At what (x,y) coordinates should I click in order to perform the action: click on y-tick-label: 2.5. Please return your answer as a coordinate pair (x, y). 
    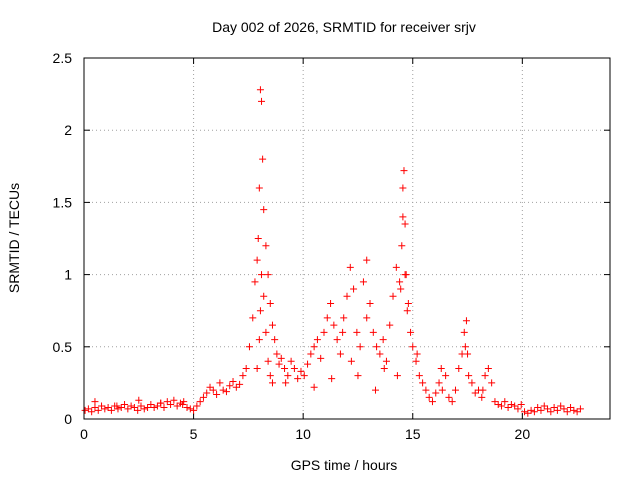
    Looking at the image, I should click on (63, 58).